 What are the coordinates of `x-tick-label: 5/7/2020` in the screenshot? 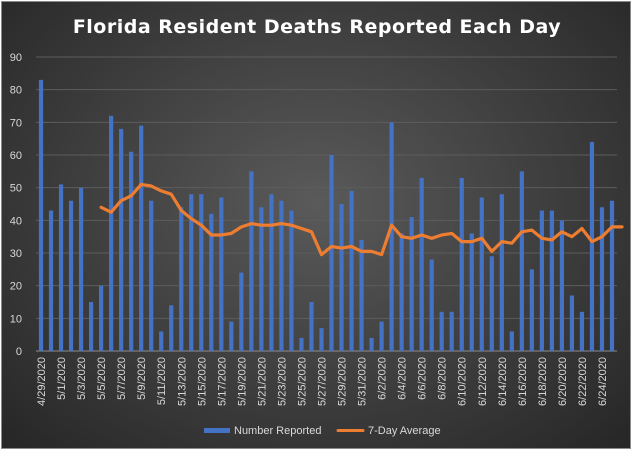 It's located at (122, 378).